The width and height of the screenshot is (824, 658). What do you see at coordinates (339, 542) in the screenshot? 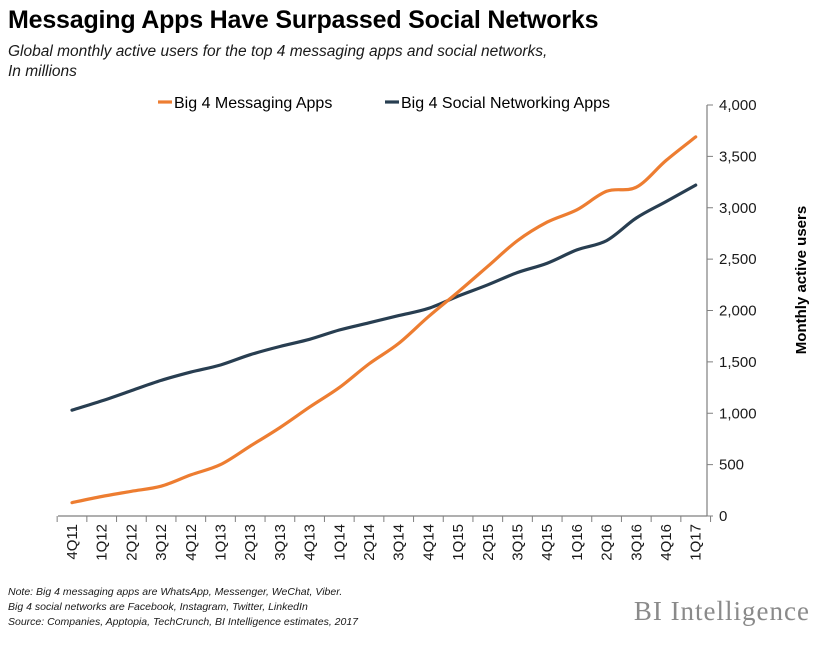
I see `x-tick-label: 1Q14` at bounding box center [339, 542].